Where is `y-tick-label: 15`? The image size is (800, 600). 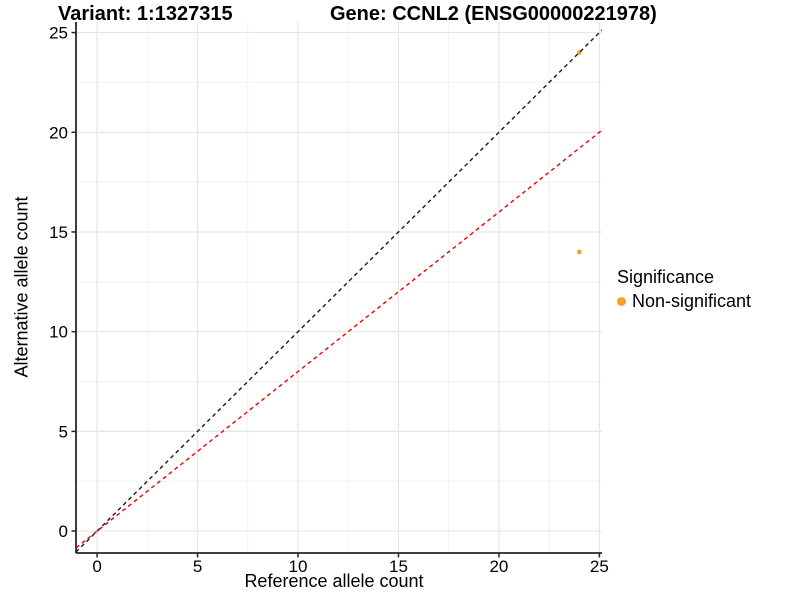
y-tick-label: 15 is located at coordinates (58, 232).